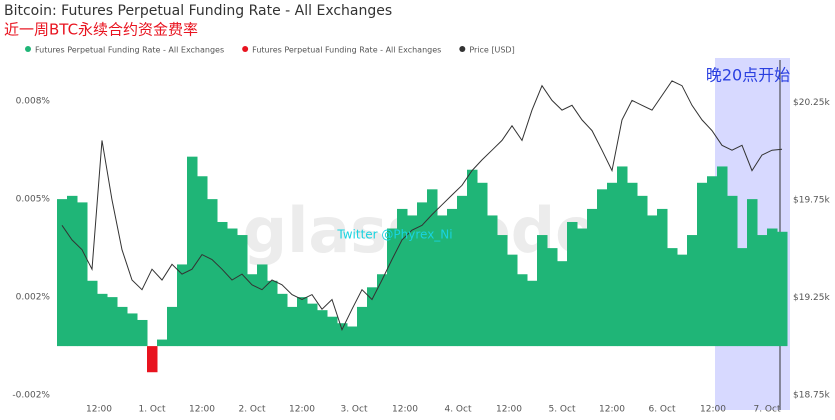 The height and width of the screenshot is (420, 835). I want to click on x-tick-label: 2. Oct, so click(251, 410).